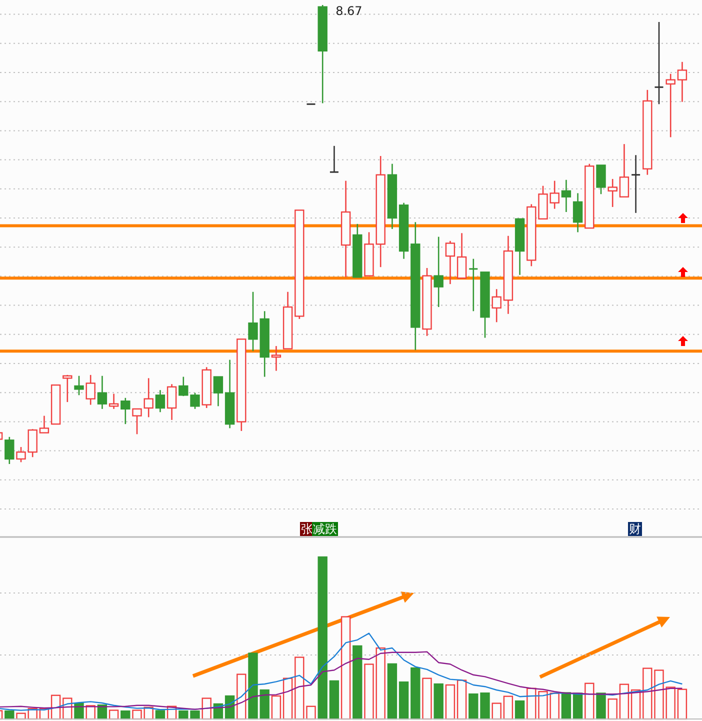 Image resolution: width=702 pixels, height=721 pixels. Describe the element at coordinates (325, 529) in the screenshot. I see `text: 减跌` at that location.